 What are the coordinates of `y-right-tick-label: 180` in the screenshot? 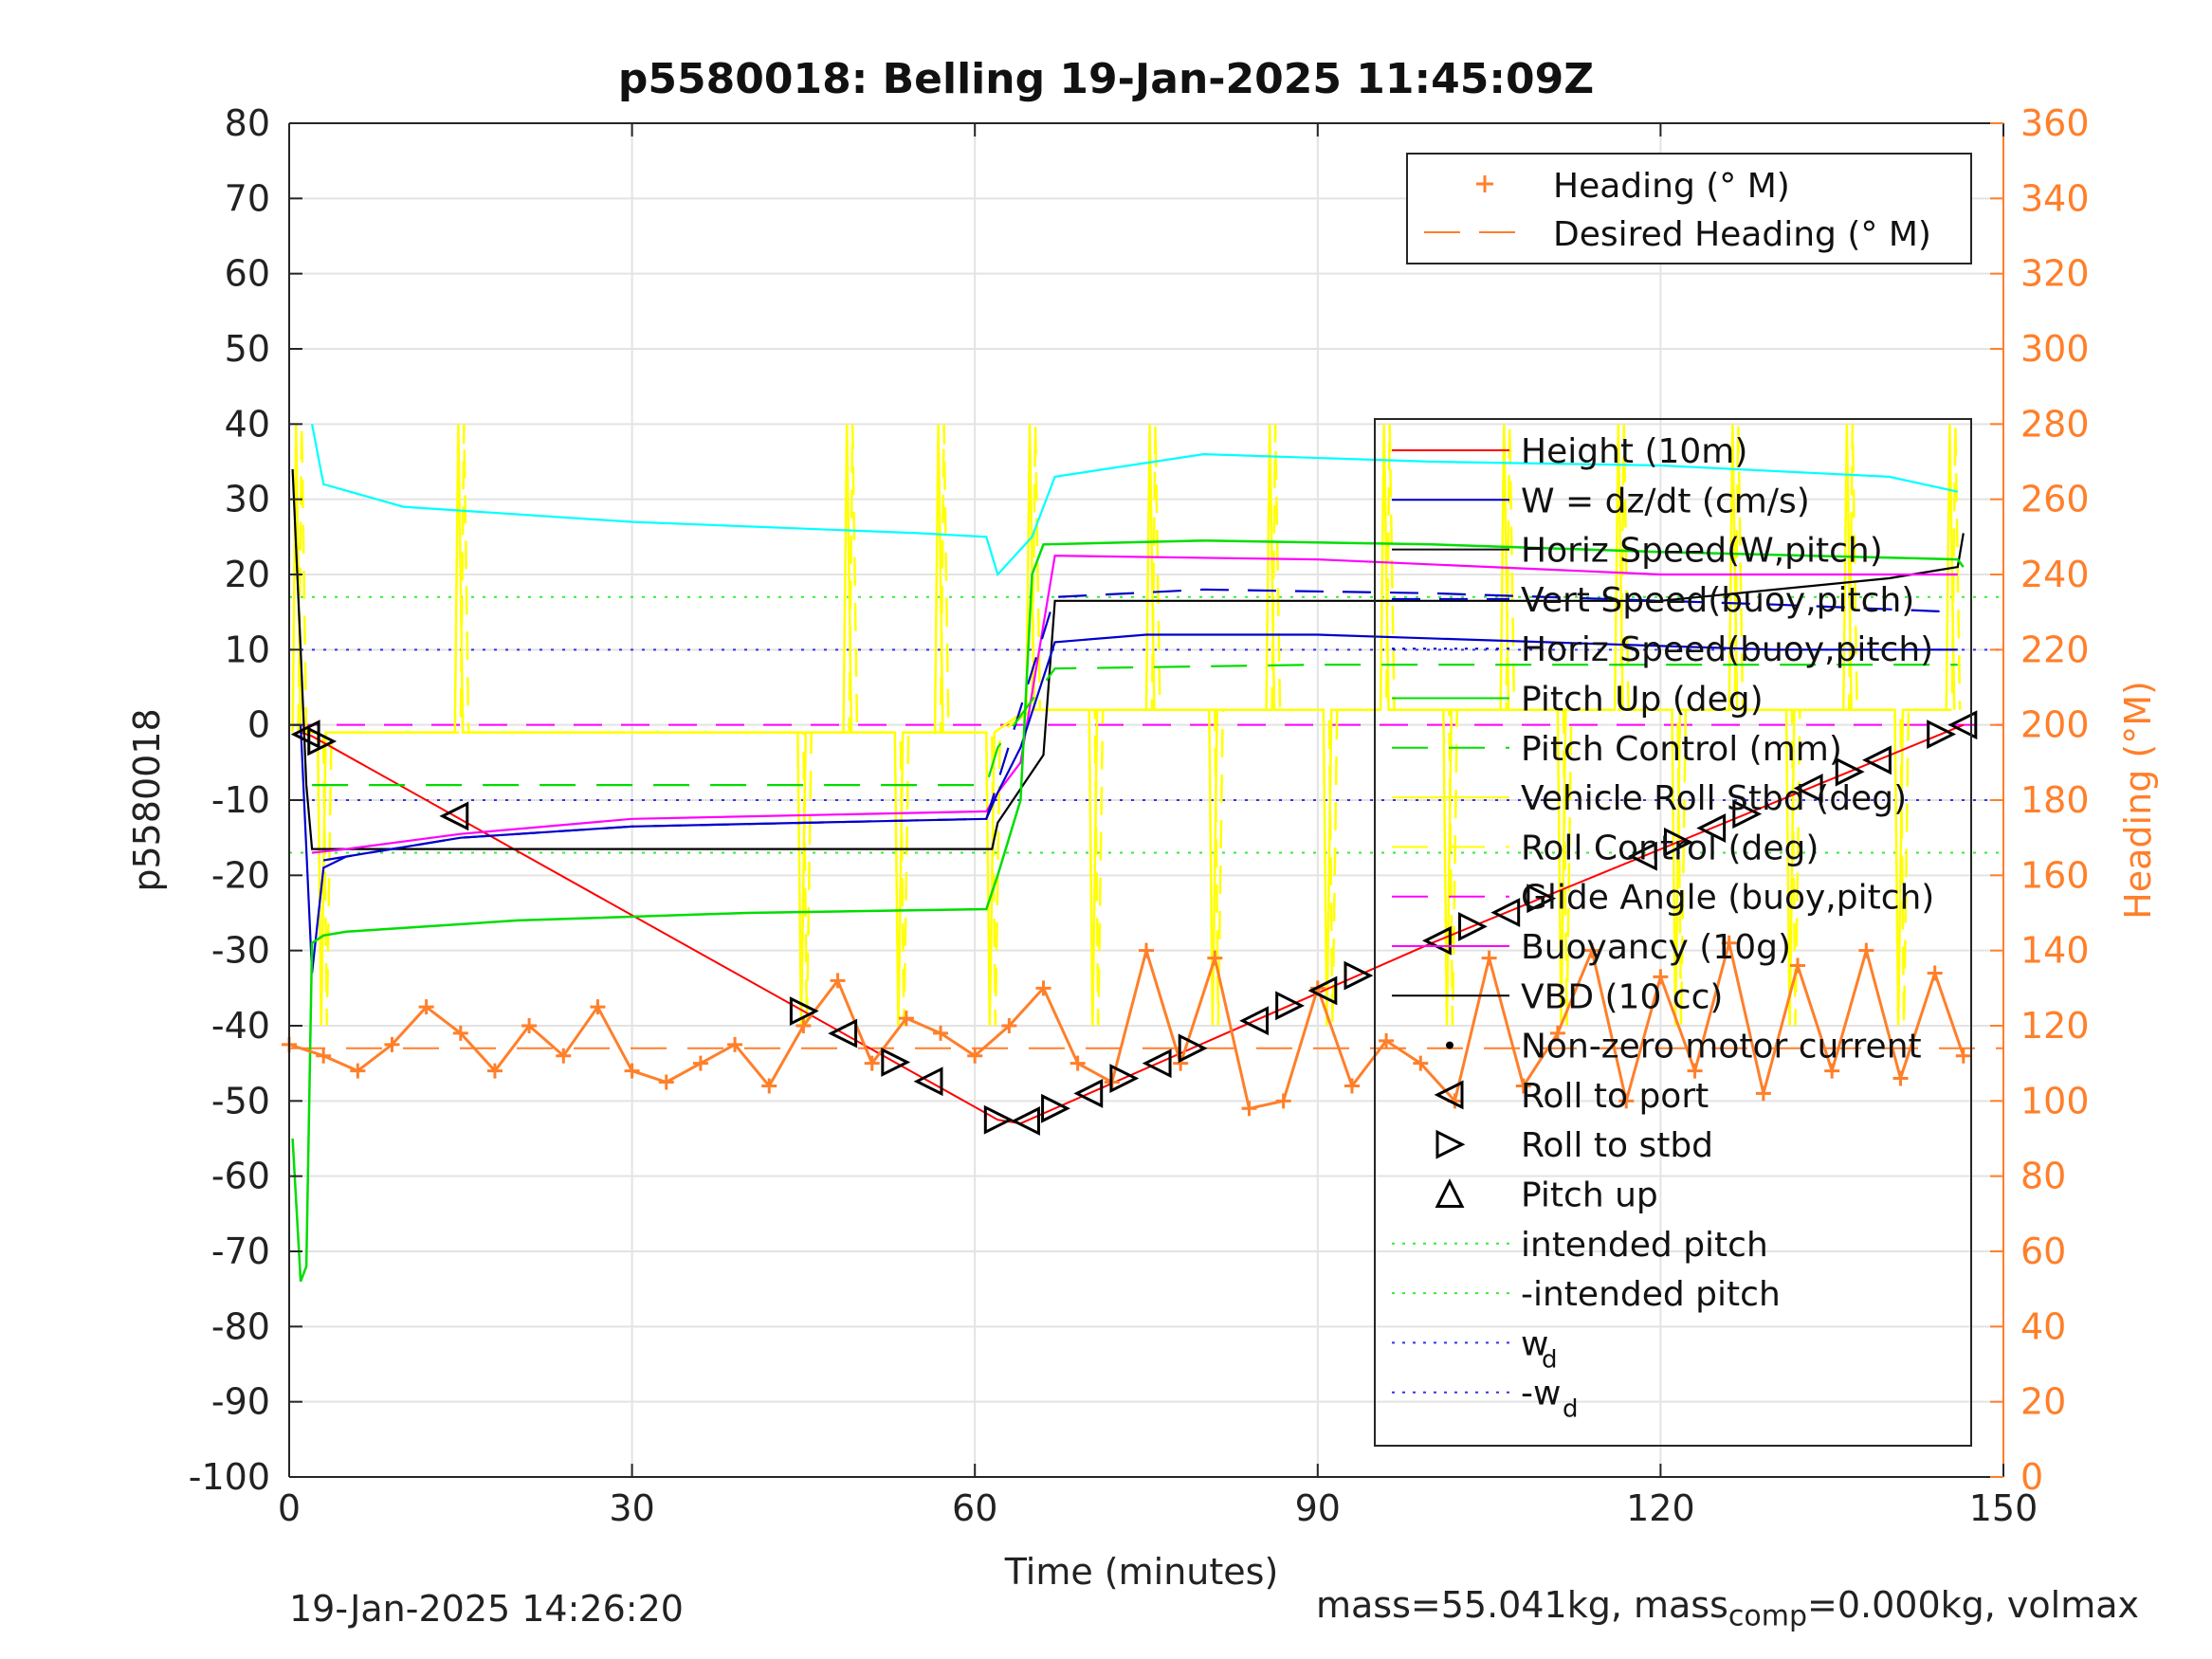 It's located at (2055, 800).